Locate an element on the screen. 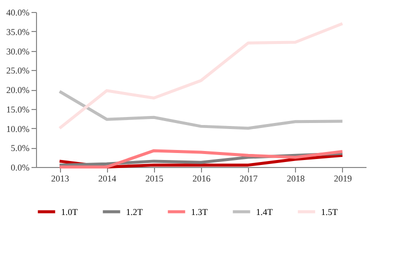 Image resolution: width=397 pixels, height=269 pixels. y-tick-label: 35.0% is located at coordinates (18, 31).